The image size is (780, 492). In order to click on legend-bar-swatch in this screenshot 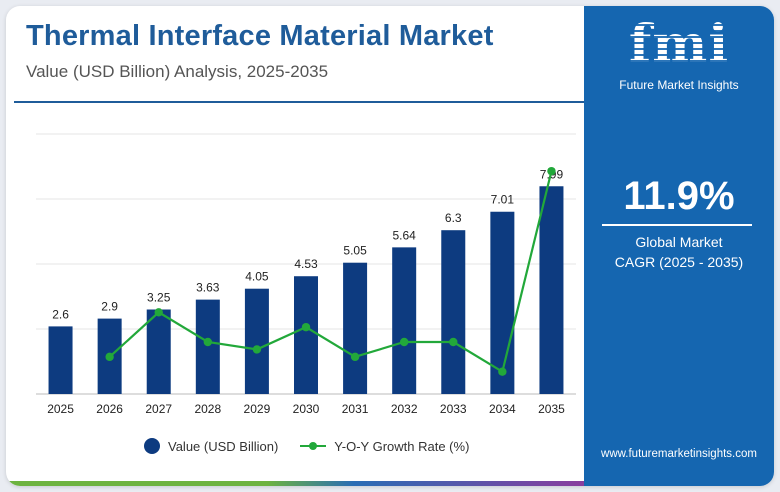, I will do `click(152, 446)`.